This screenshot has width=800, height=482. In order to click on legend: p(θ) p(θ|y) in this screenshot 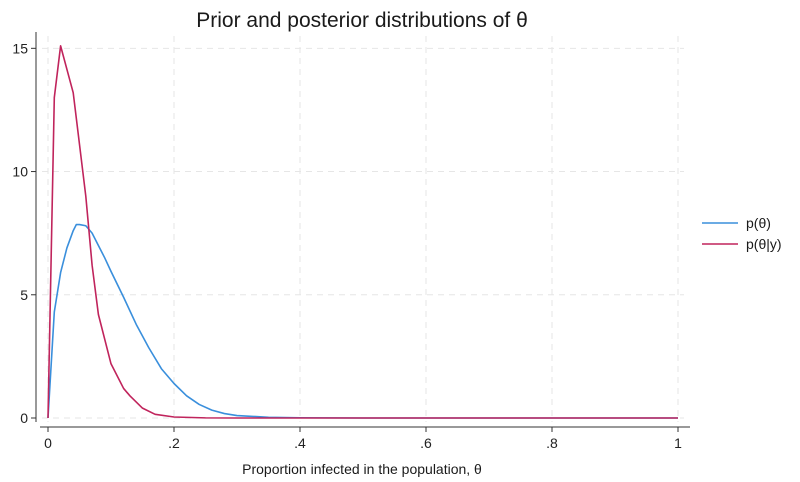, I will do `click(742, 233)`.